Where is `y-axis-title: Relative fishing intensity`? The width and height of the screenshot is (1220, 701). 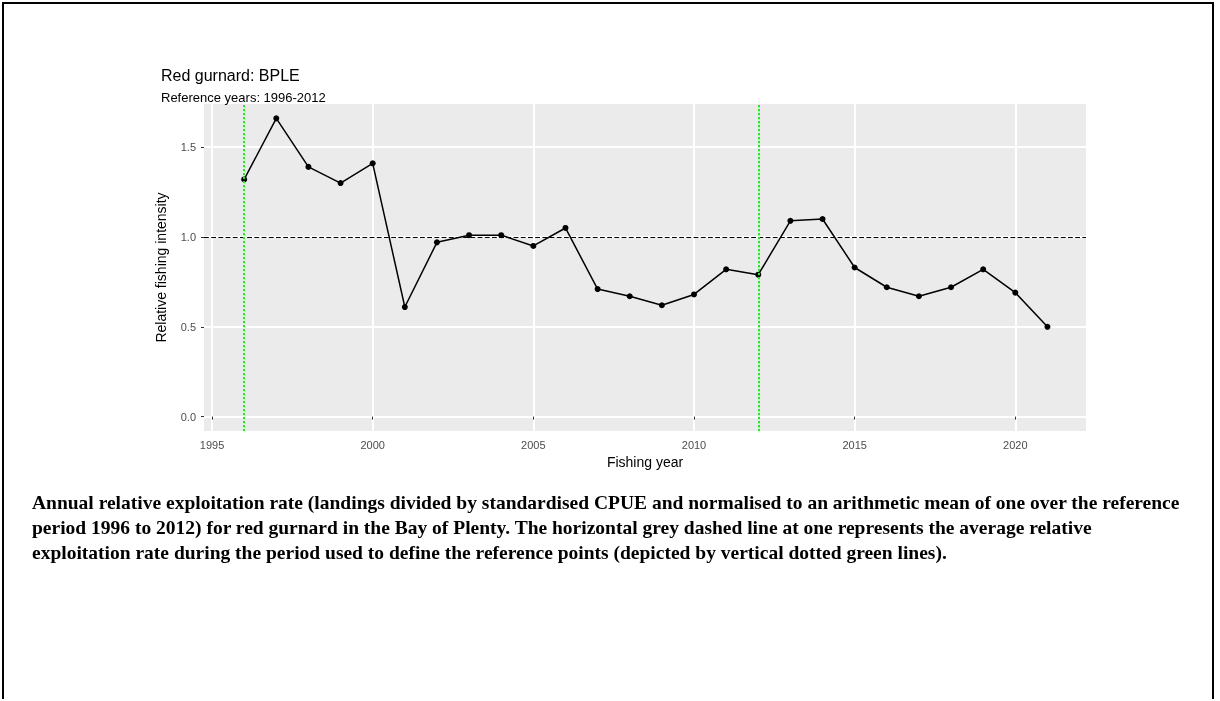
y-axis-title: Relative fishing intensity is located at coordinates (161, 267).